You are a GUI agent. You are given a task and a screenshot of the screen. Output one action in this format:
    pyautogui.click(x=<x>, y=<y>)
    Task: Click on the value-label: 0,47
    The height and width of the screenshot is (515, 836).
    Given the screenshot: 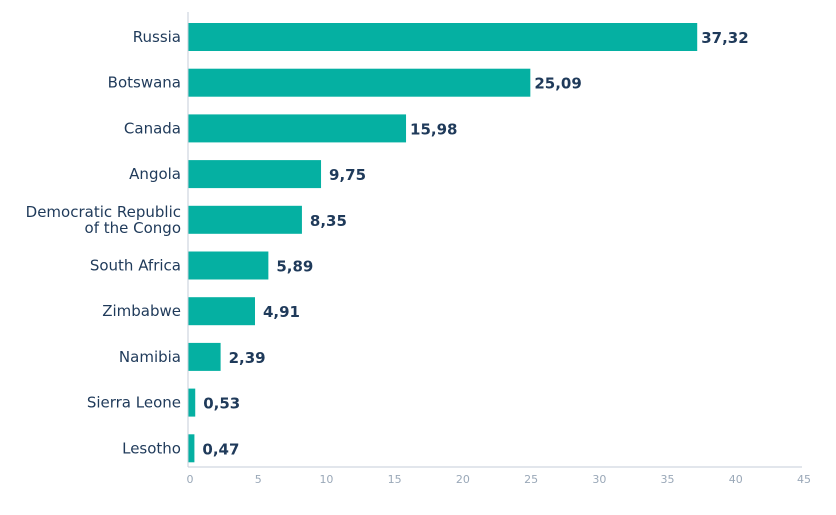 What is the action you would take?
    pyautogui.click(x=220, y=449)
    